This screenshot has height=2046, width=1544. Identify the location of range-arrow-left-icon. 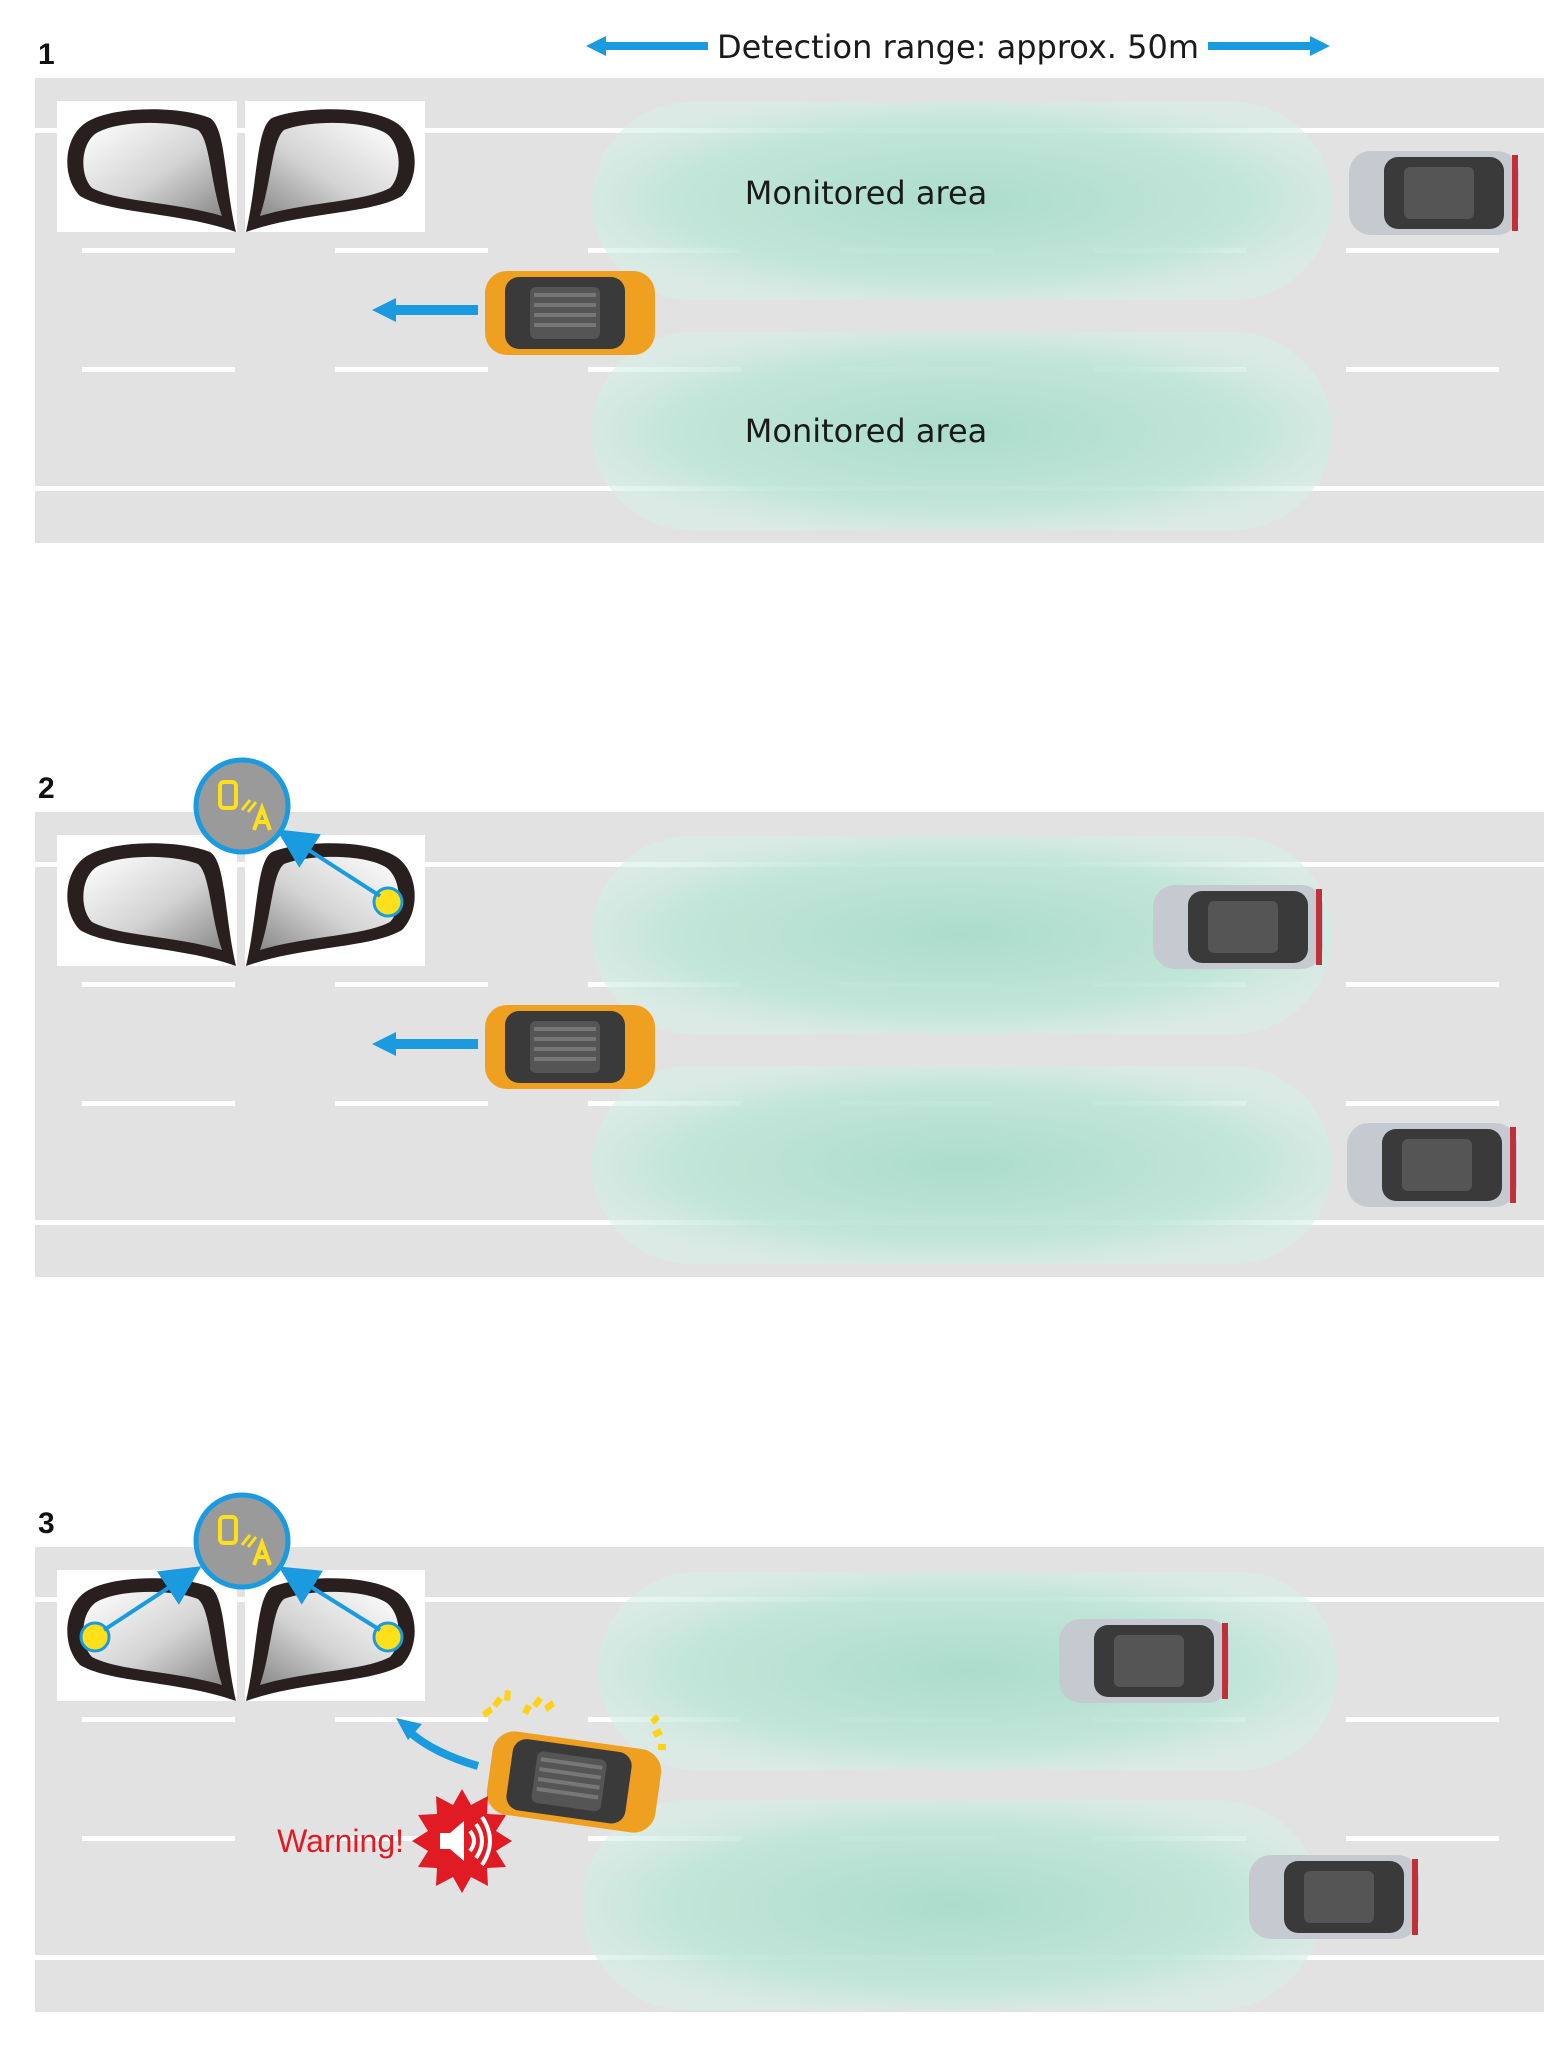
(647, 46).